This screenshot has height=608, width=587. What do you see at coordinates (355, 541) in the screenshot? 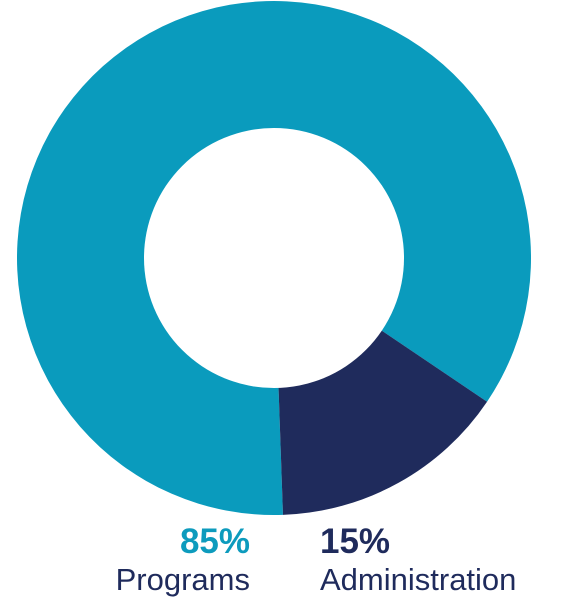
I see `administration-percent-label: 15%` at bounding box center [355, 541].